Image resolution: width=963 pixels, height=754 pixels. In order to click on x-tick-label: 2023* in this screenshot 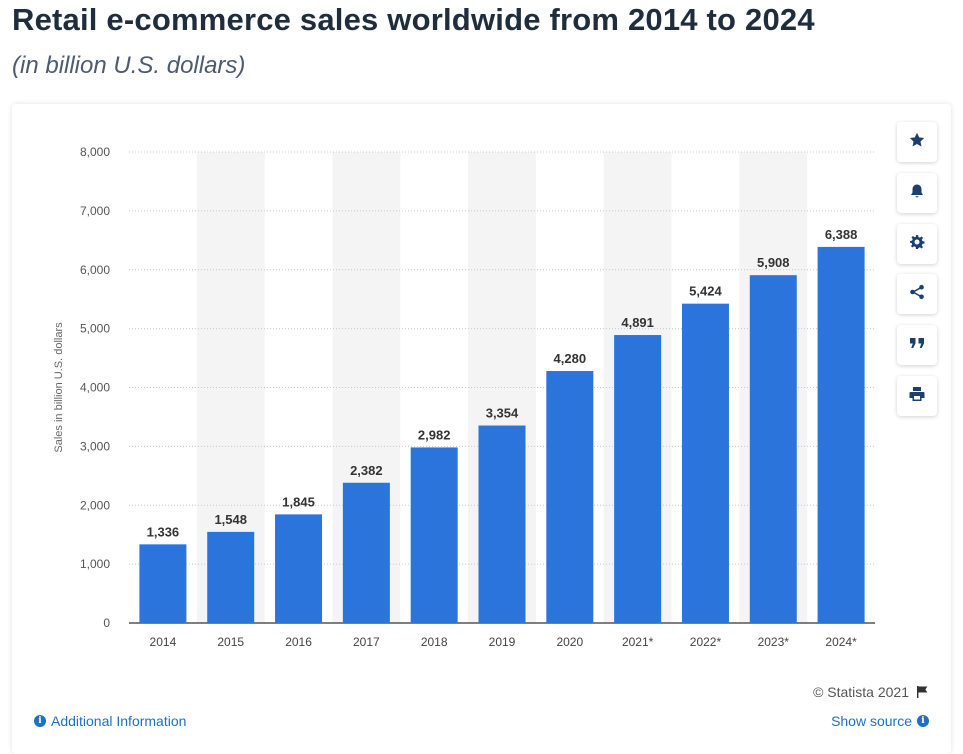, I will do `click(774, 642)`.